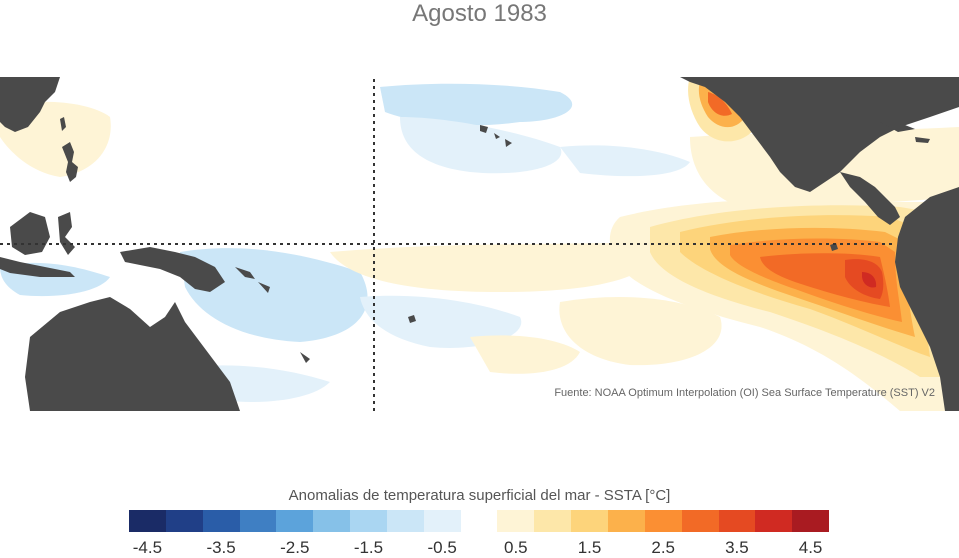  What do you see at coordinates (479, 13) in the screenshot?
I see `map-title: Agosto 1983` at bounding box center [479, 13].